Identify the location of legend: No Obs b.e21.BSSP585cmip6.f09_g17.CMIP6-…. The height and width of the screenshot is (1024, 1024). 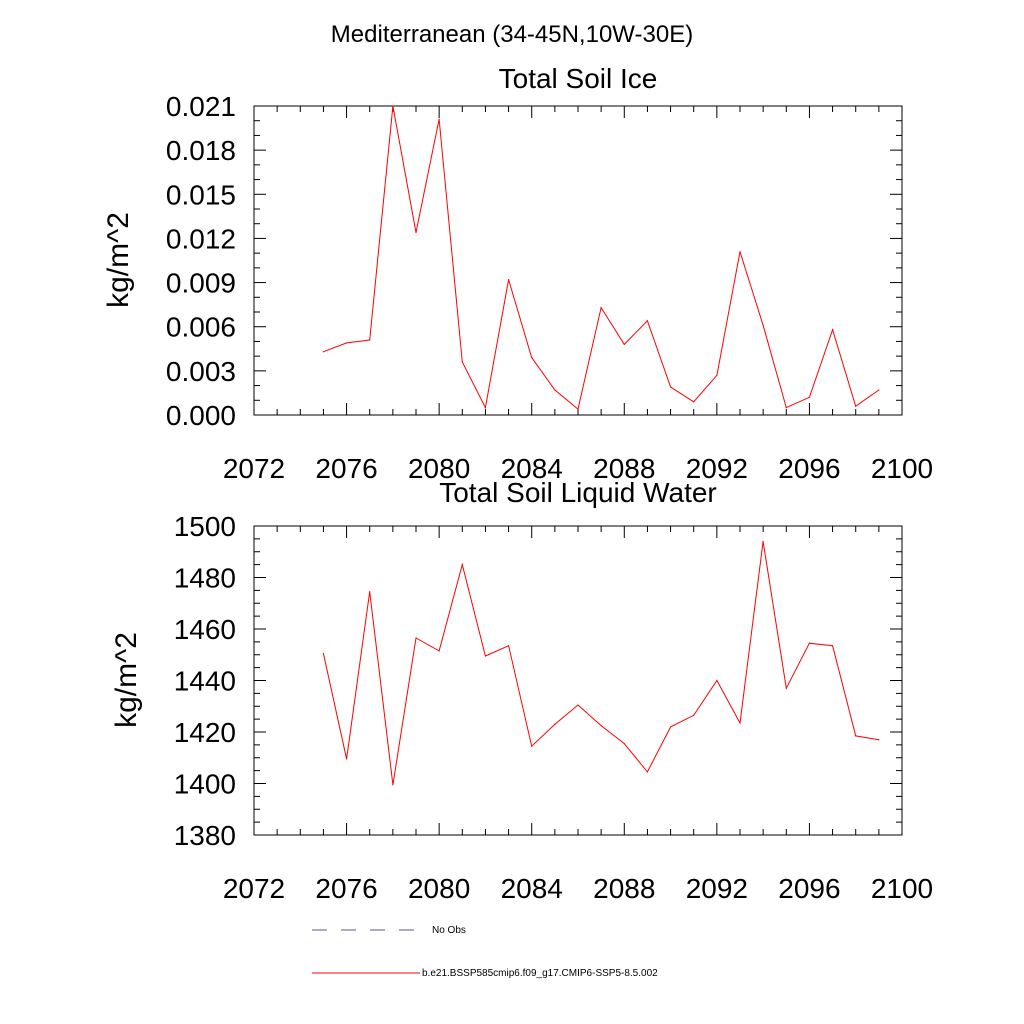
(485, 952).